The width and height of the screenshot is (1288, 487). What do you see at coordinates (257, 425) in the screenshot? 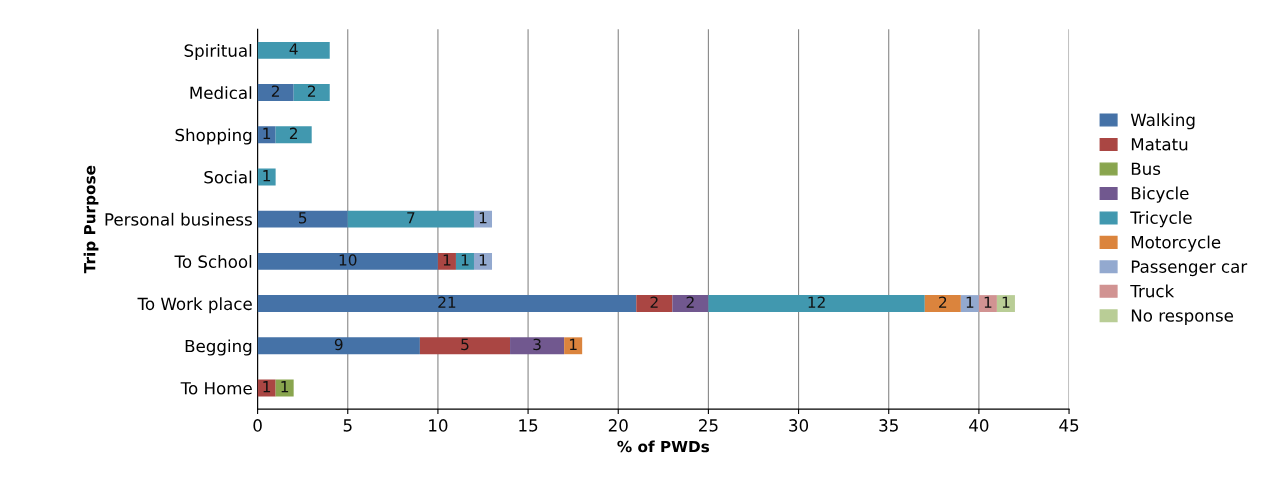
I see `x-tick-label: 0` at bounding box center [257, 425].